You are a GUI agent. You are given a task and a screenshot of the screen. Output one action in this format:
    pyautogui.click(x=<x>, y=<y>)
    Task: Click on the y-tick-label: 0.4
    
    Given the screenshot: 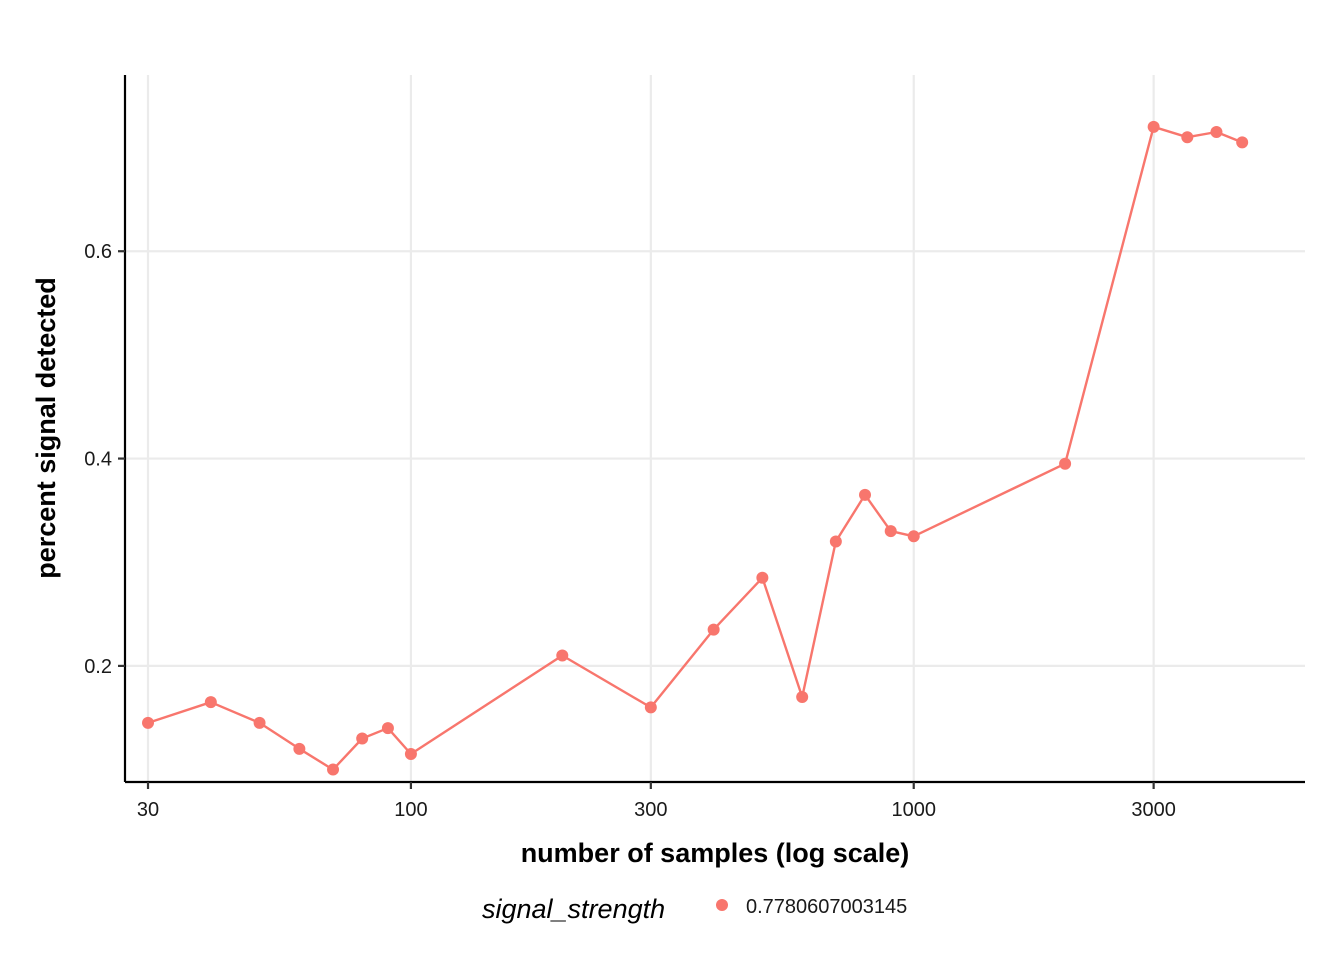 What is the action you would take?
    pyautogui.click(x=98, y=460)
    